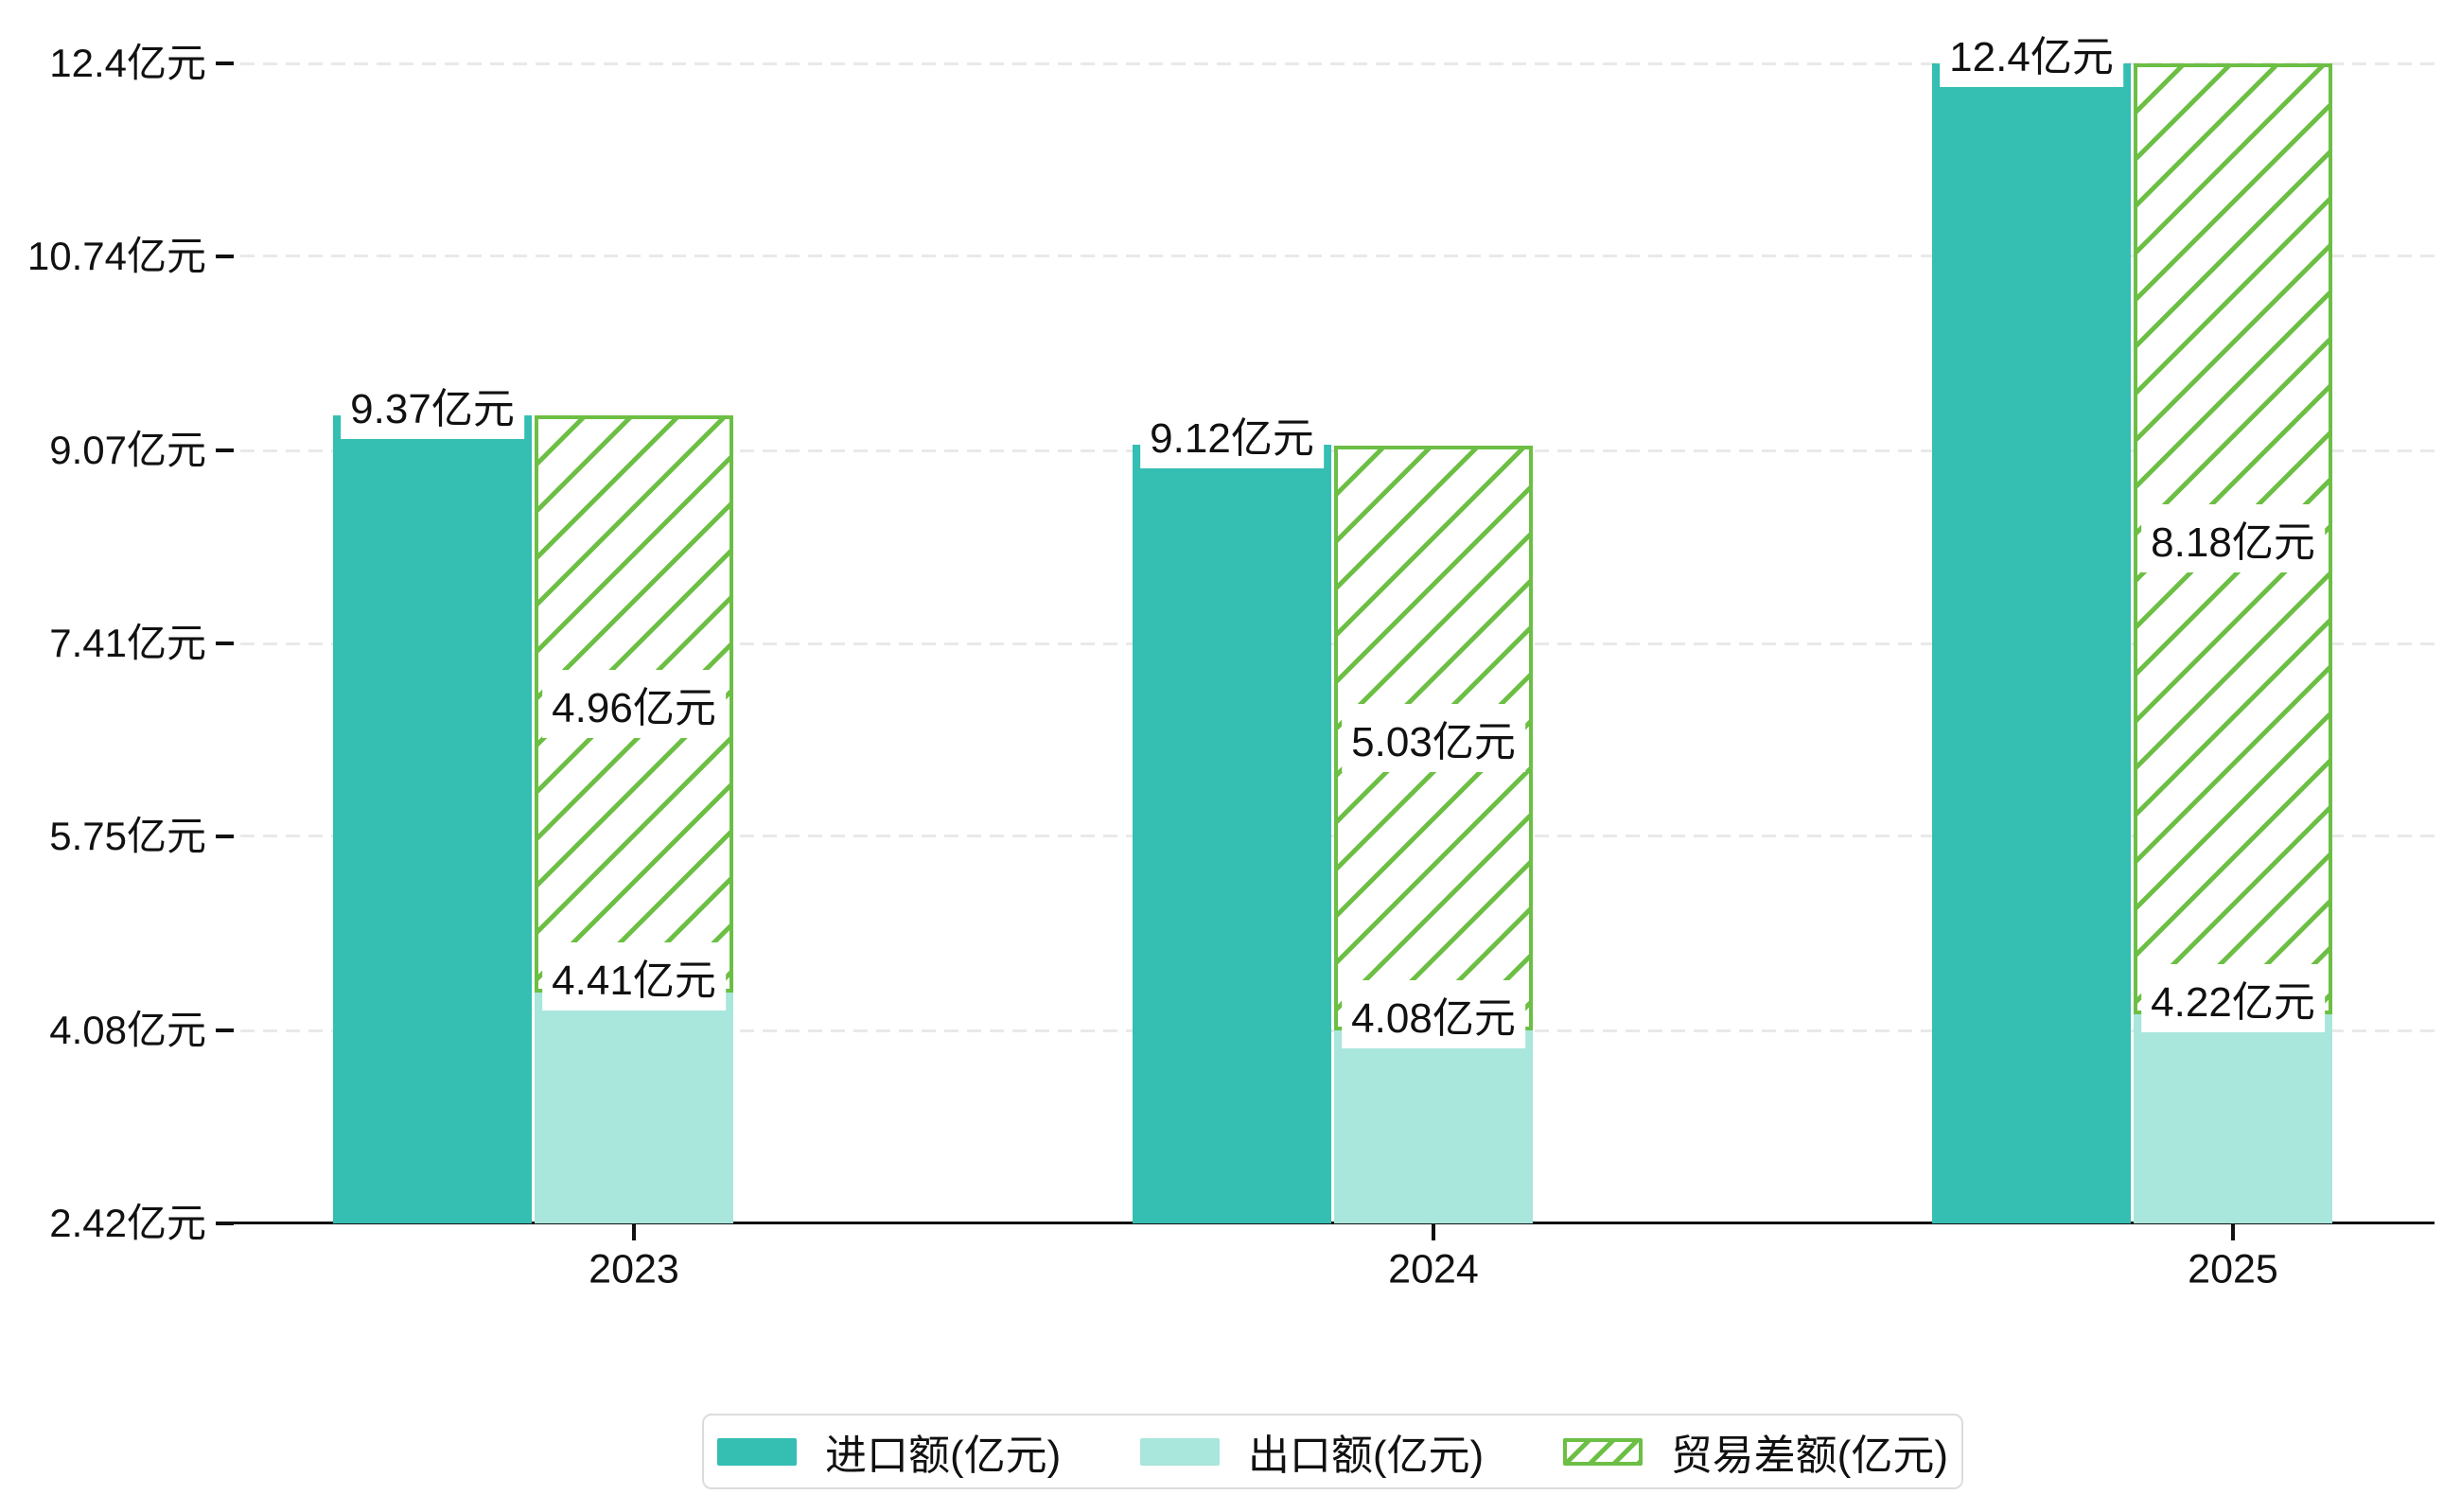 The image size is (2461, 1512). What do you see at coordinates (1232, 433) in the screenshot?
I see `import-value-label: 9.12亿元` at bounding box center [1232, 433].